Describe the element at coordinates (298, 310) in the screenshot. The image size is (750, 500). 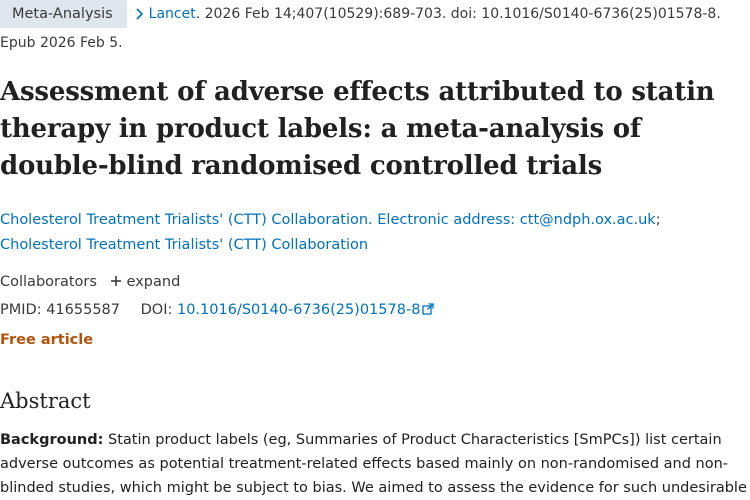
I see `doi-value: 10.1016/S0140-6736(25)01578-8` at that location.